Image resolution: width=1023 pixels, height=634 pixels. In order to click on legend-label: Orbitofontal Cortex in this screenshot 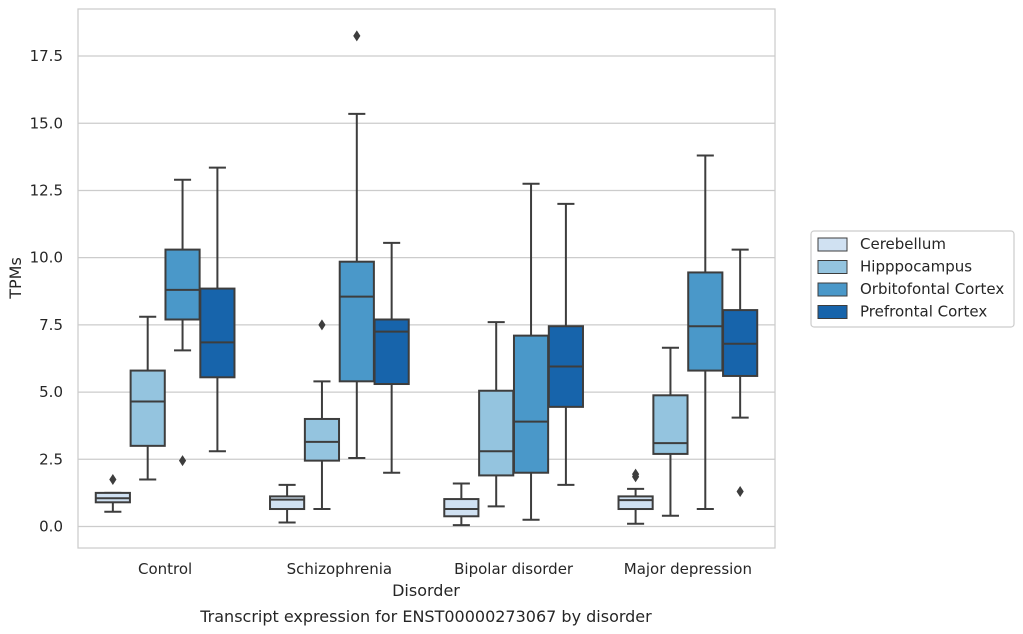, I will do `click(932, 289)`.